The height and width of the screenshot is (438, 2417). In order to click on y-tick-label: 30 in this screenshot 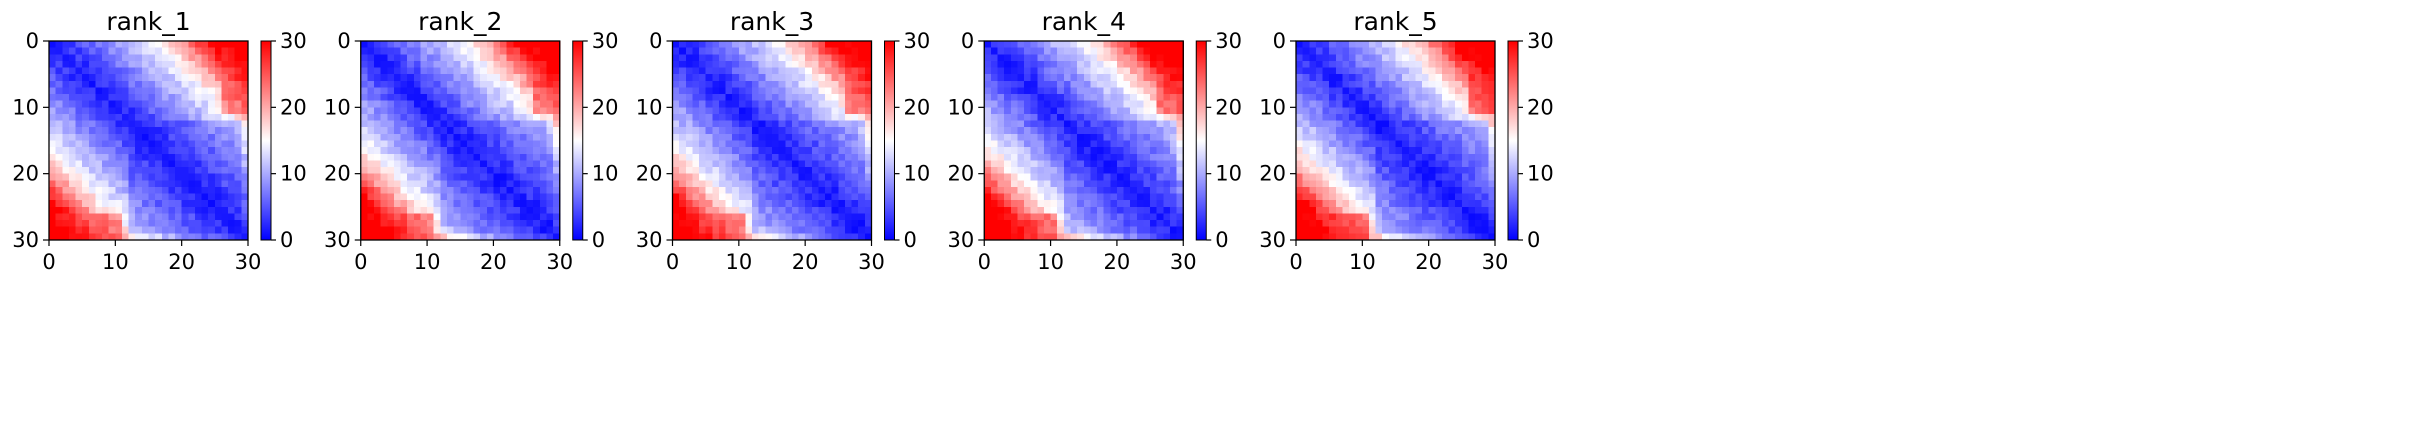, I will do `click(337, 240)`.